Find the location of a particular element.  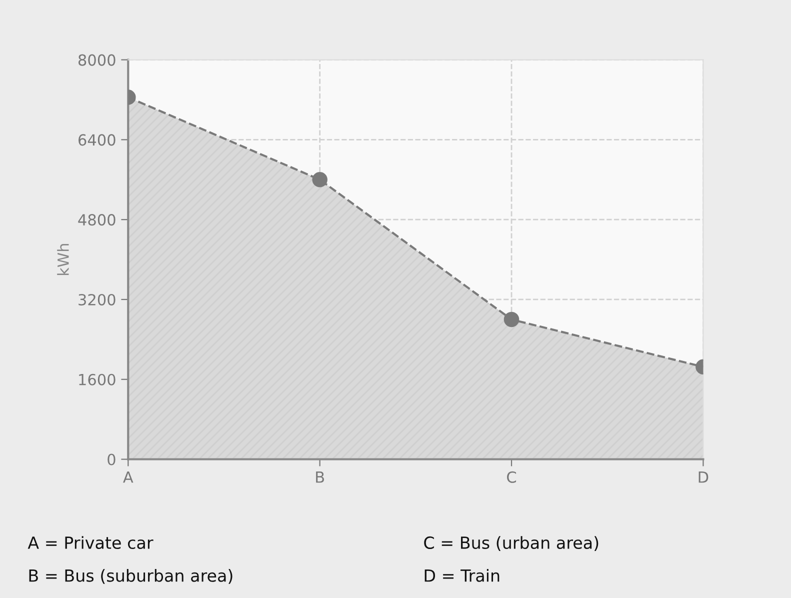

x-tick-label: B is located at coordinates (320, 477).